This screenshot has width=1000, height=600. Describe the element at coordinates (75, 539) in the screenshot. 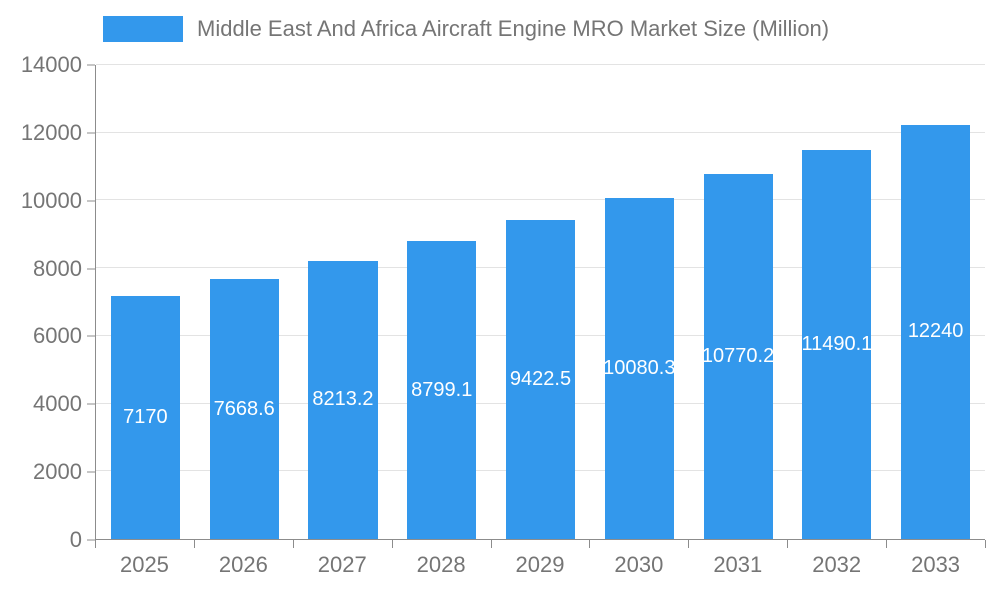

I see `y-tick-label: 0` at that location.